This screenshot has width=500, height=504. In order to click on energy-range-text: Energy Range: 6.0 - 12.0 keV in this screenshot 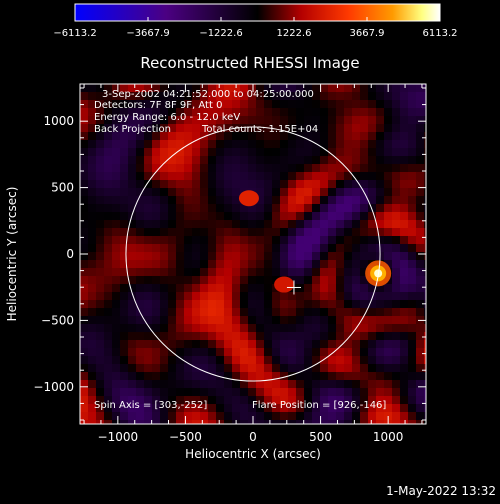, I will do `click(167, 117)`.